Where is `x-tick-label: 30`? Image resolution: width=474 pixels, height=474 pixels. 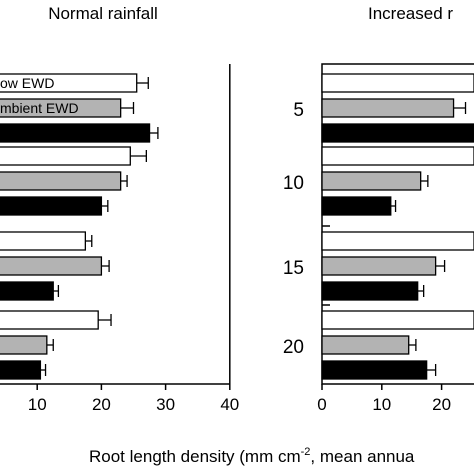 x-tick-label: 30 is located at coordinates (165, 404).